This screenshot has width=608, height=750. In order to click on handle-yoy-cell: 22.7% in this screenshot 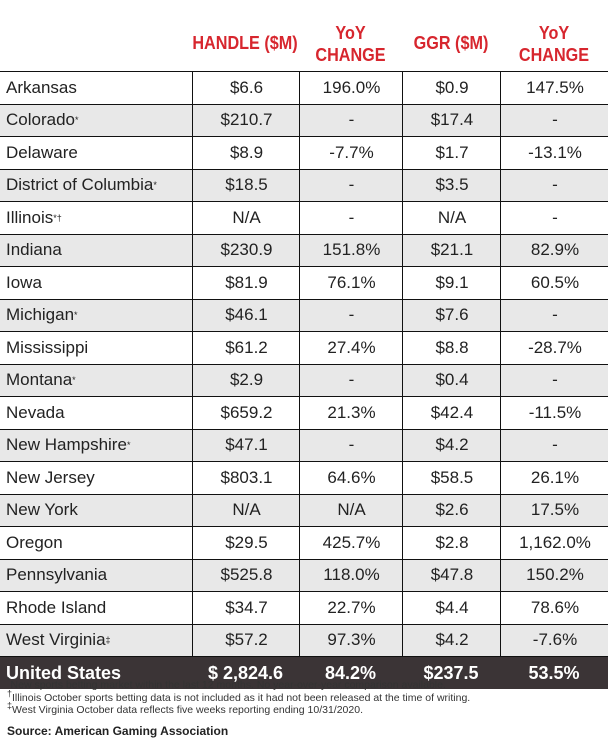, I will do `click(351, 608)`.